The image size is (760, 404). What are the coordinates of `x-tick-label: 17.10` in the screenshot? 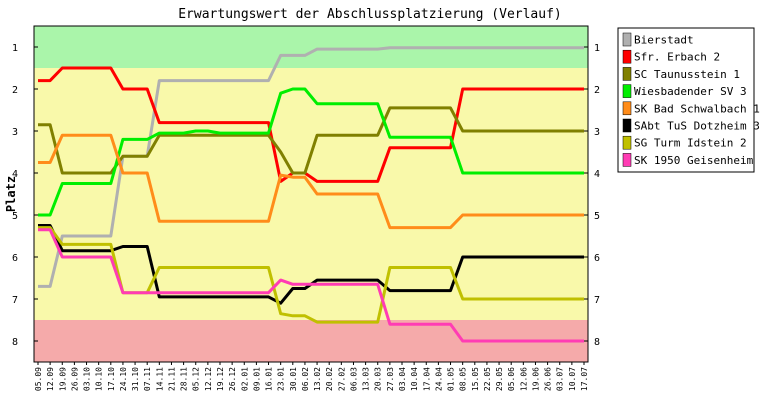 It's located at (111, 379).